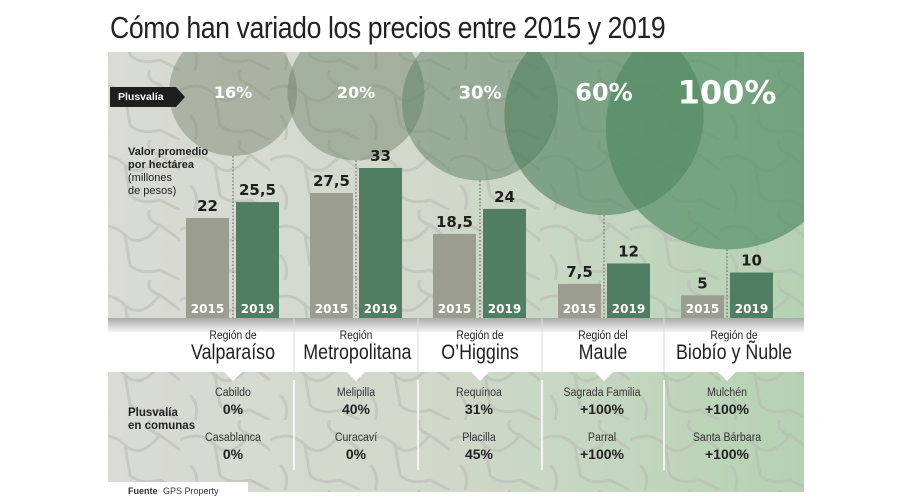  Describe the element at coordinates (734, 352) in the screenshot. I see `region-name: Biobío y Ñuble` at that location.